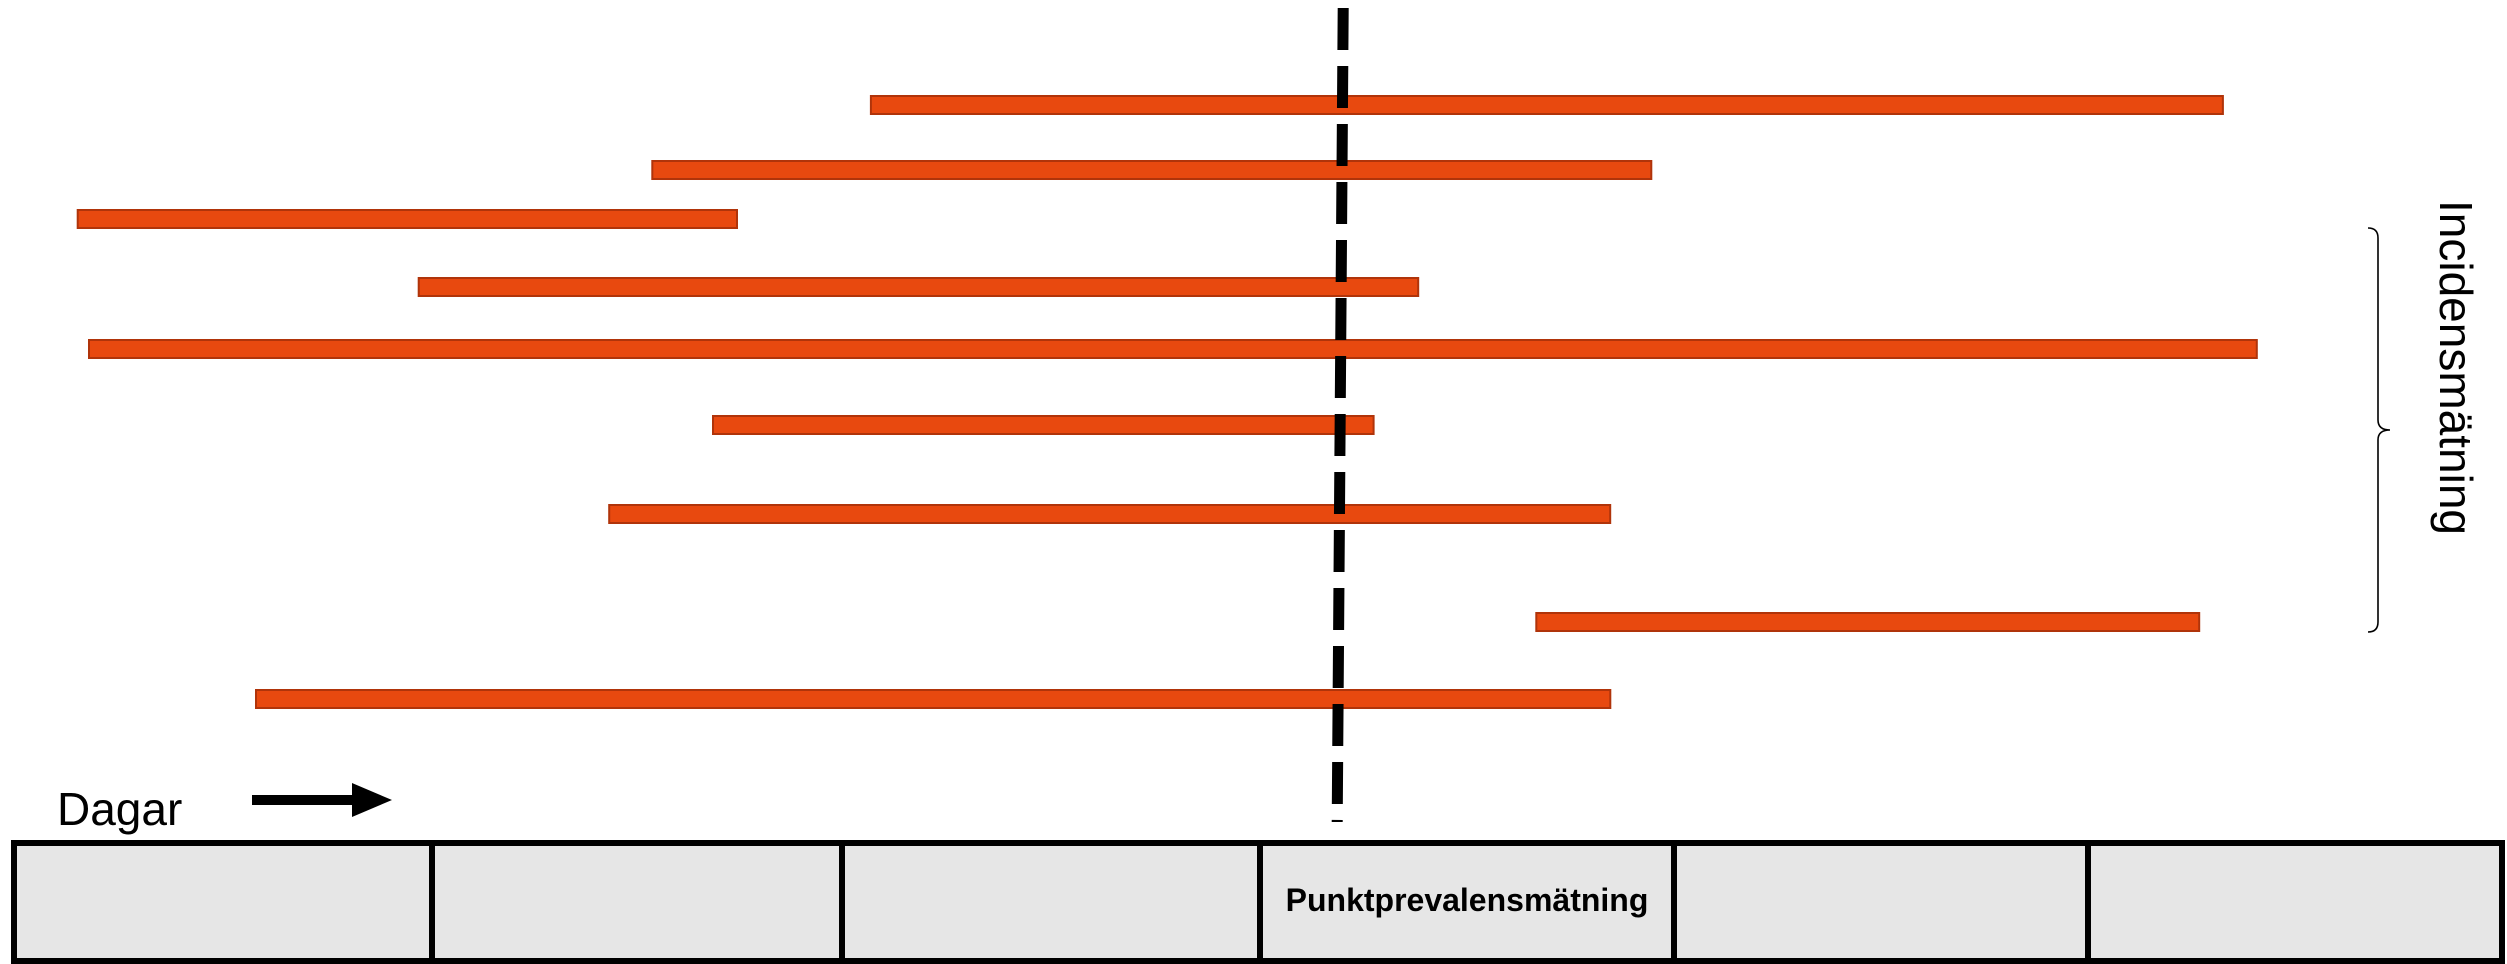  Describe the element at coordinates (2456, 367) in the screenshot. I see `incidence-label: Incidensmätning` at that location.